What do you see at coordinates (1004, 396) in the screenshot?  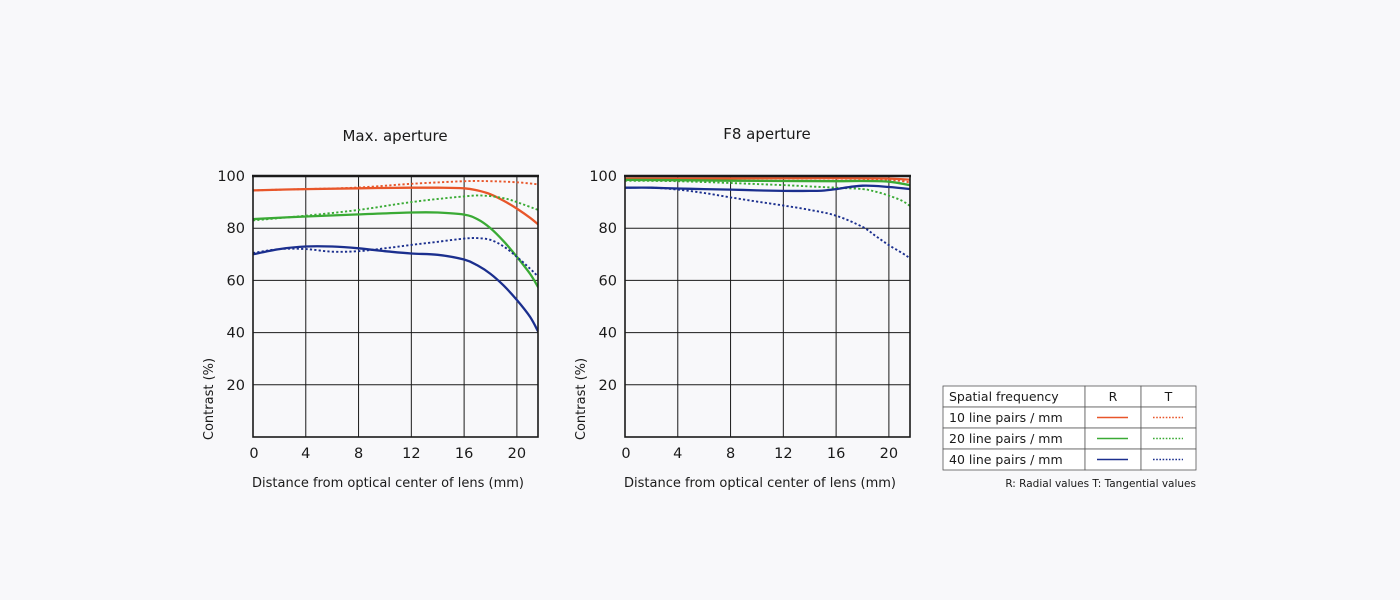 I see `legend-header-label: Spatial frequency` at bounding box center [1004, 396].